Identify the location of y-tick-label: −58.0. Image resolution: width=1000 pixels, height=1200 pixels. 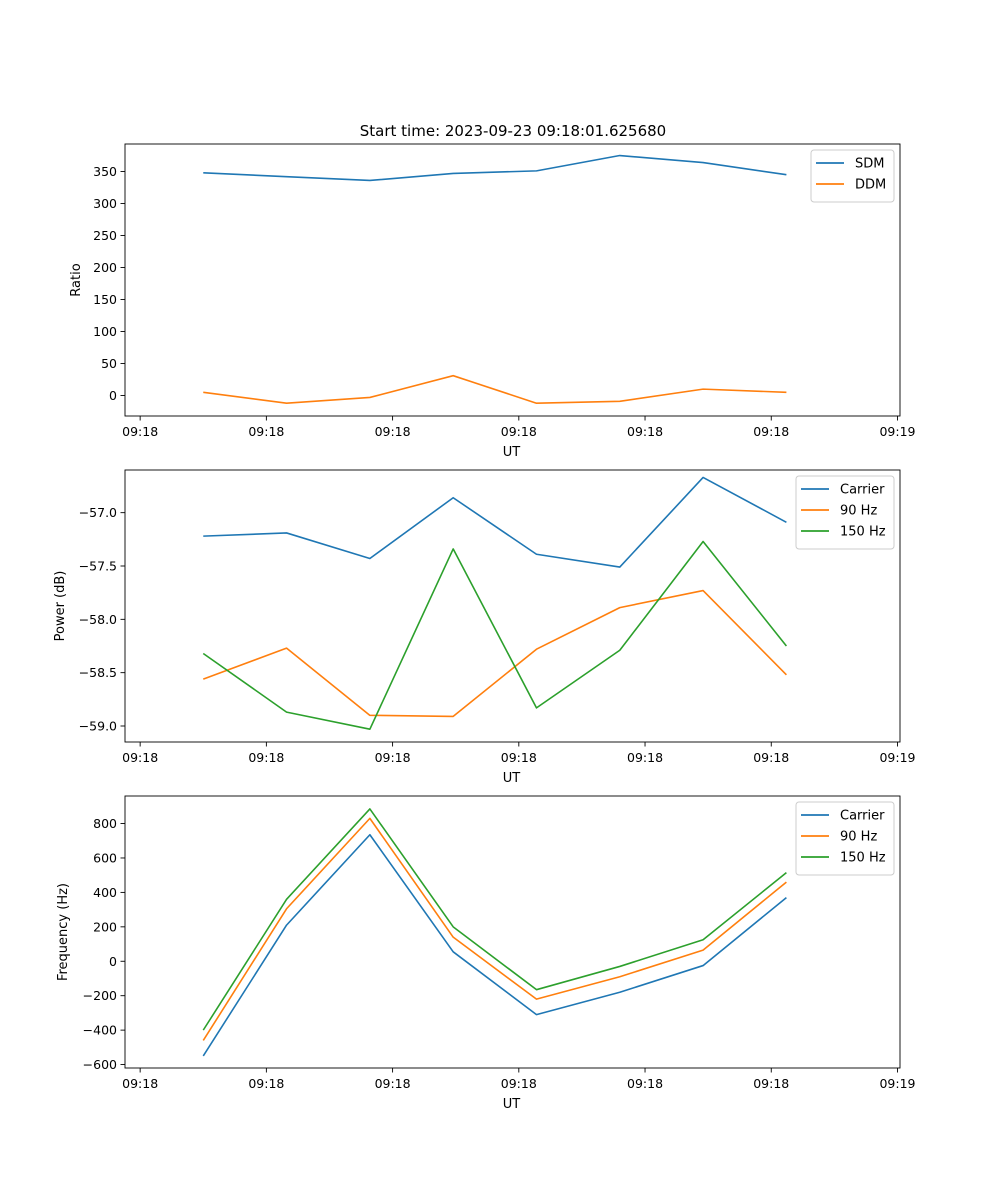
(98, 619).